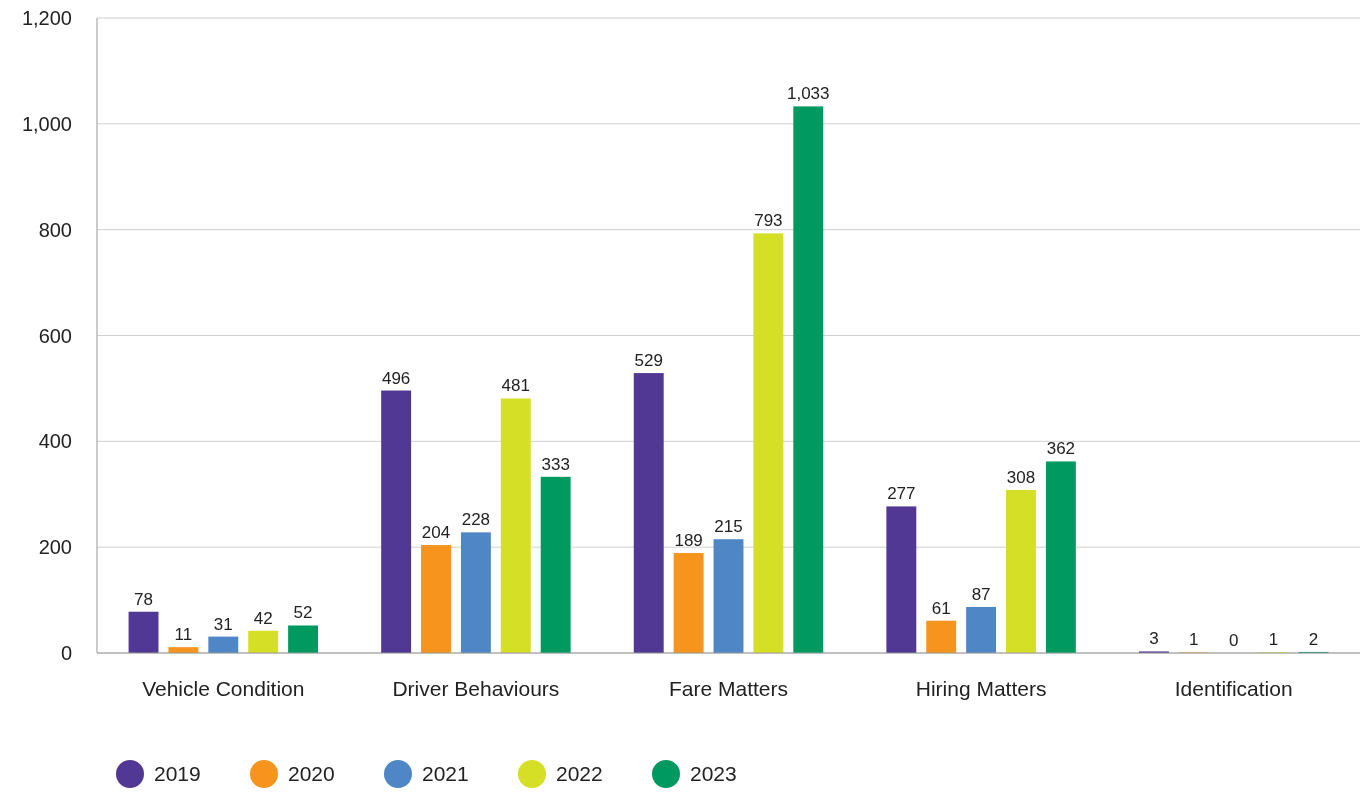 This screenshot has width=1369, height=794. Describe the element at coordinates (476, 520) in the screenshot. I see `data-label: 228` at that location.